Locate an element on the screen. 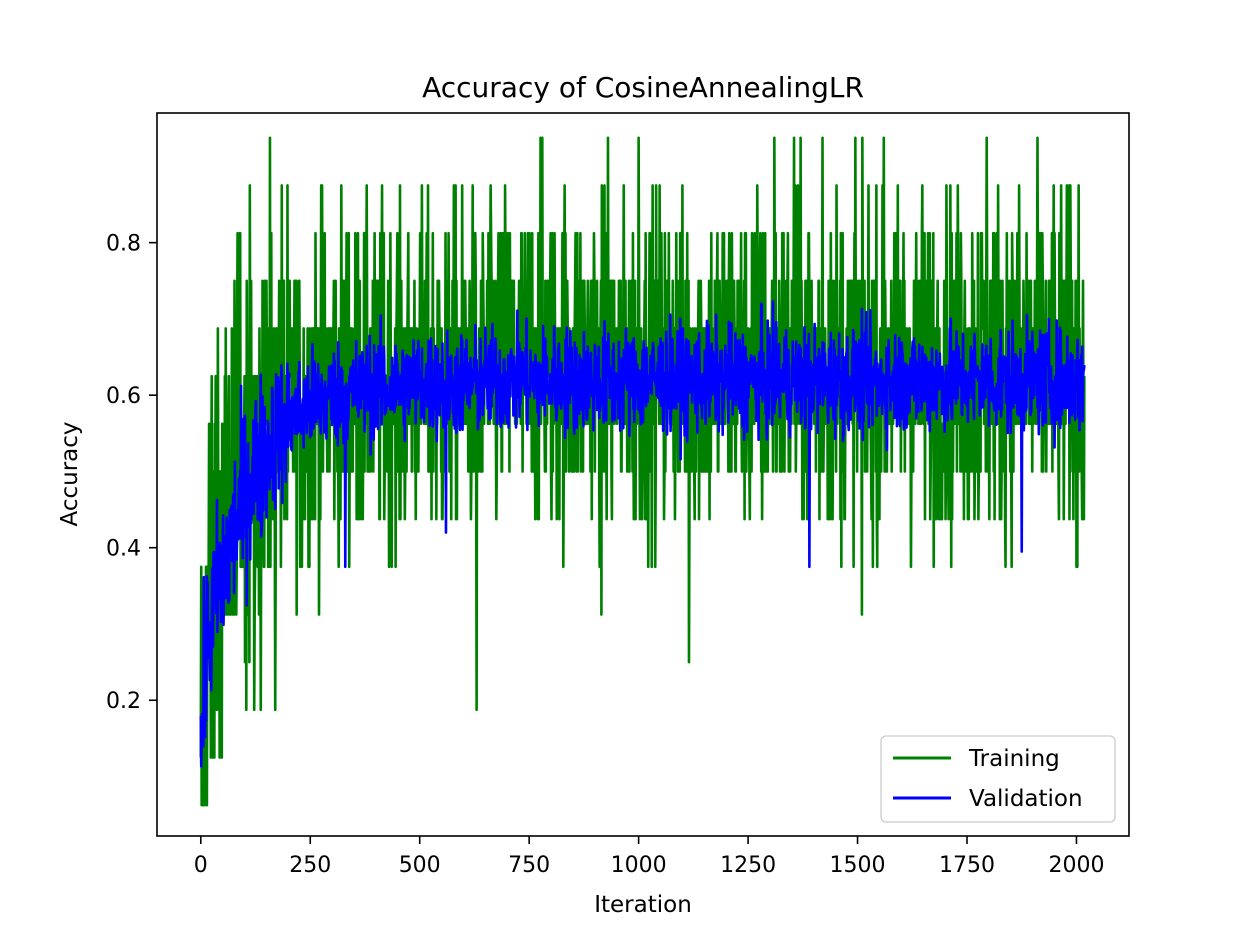 This screenshot has height=940, width=1254. x-tick-label: 250 is located at coordinates (310, 865).